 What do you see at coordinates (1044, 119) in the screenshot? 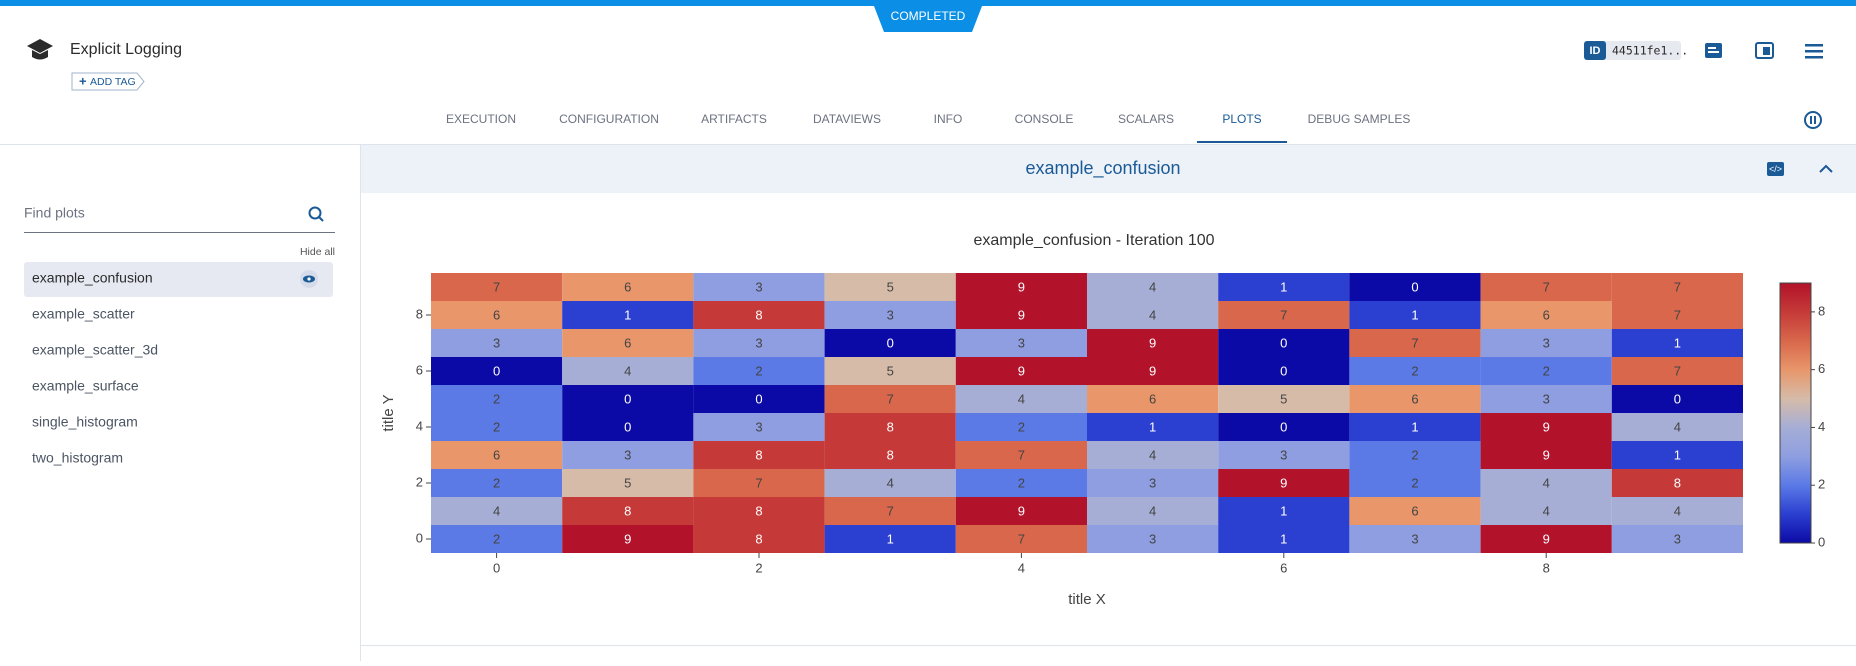
I see `tab: CONSOLE` at bounding box center [1044, 119].